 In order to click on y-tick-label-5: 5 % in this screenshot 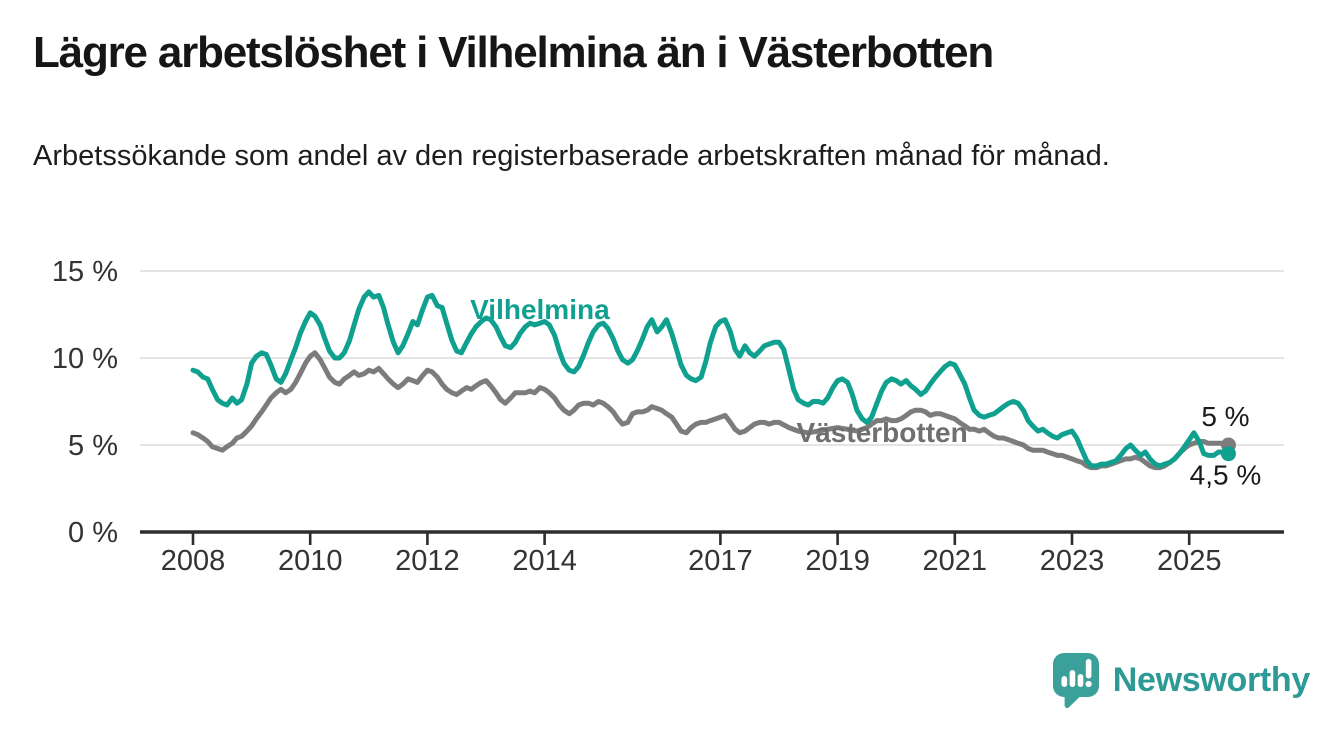, I will do `click(93, 446)`.